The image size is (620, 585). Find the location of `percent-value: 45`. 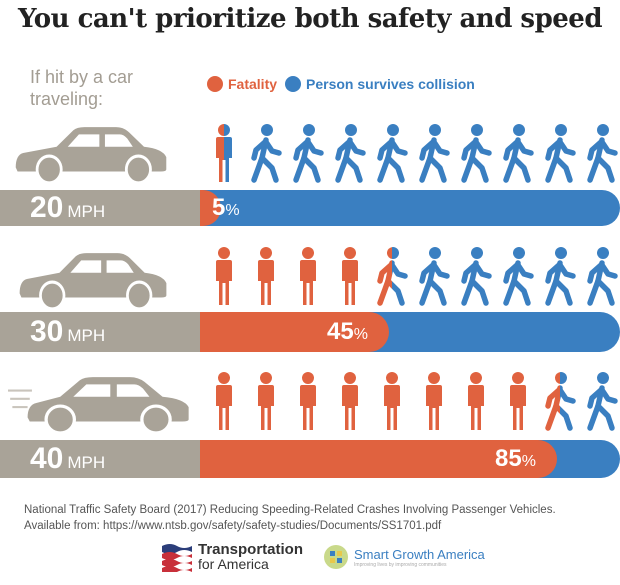

percent-value: 45 is located at coordinates (340, 331).